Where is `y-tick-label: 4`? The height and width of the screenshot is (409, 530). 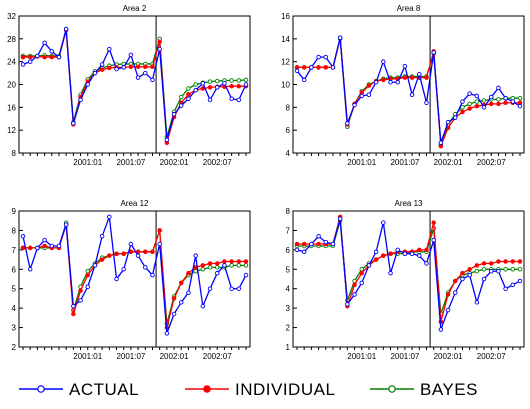 y-tick-label: 4 is located at coordinates (14, 308).